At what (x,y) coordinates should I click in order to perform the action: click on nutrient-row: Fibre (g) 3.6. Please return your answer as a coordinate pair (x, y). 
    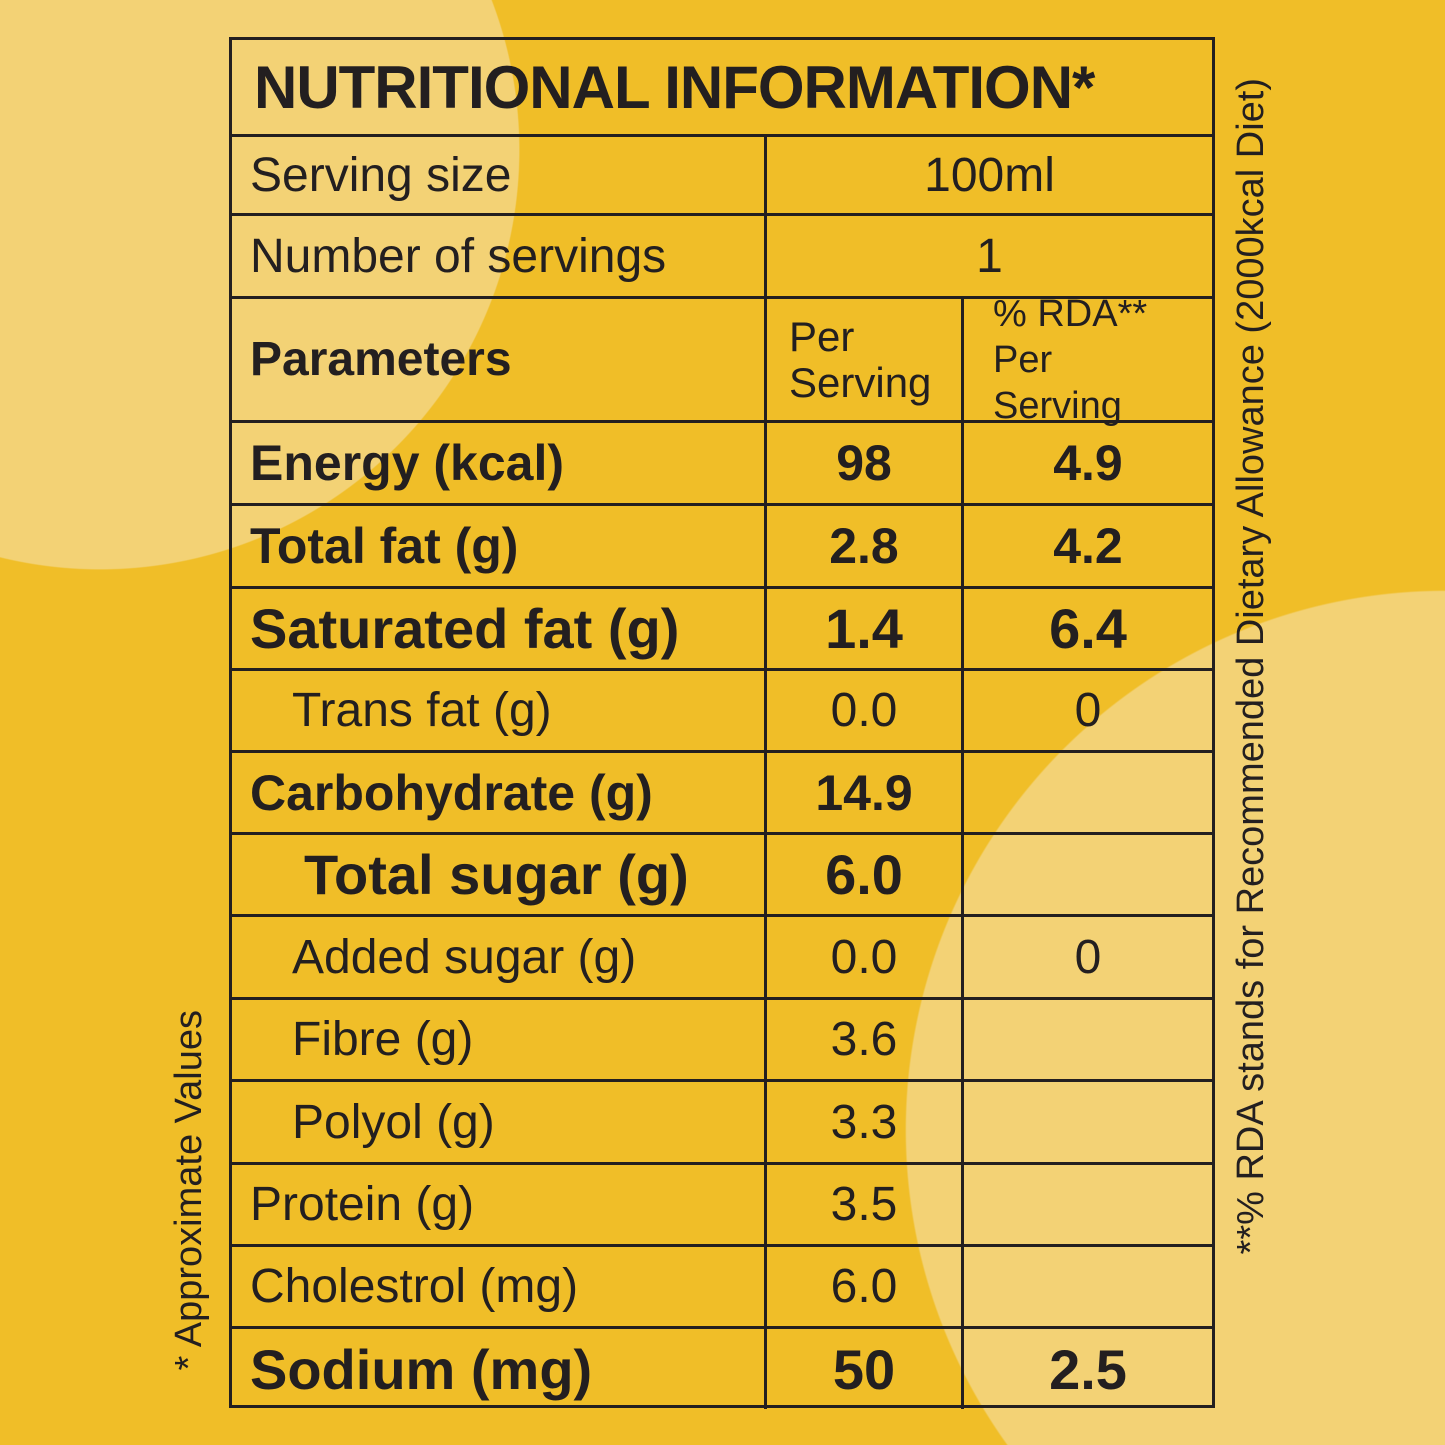
    Looking at the image, I should click on (722, 1038).